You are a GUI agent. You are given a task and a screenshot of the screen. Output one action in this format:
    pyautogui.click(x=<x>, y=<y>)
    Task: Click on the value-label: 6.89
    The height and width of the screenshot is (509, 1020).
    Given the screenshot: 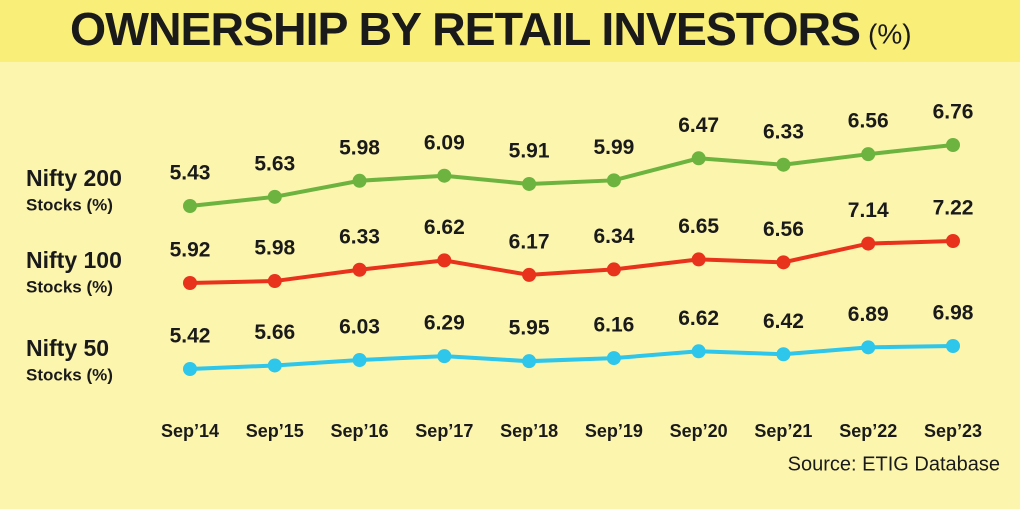 What is the action you would take?
    pyautogui.click(x=868, y=314)
    